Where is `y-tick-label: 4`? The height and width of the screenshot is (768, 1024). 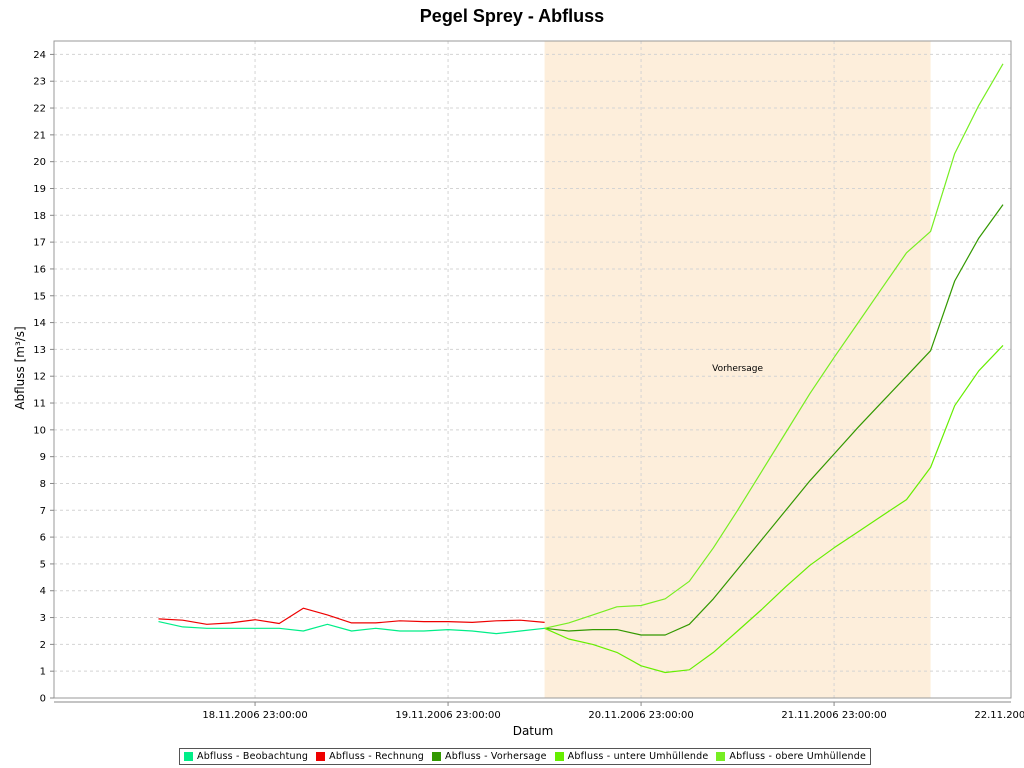
y-tick-label: 4 is located at coordinates (43, 591).